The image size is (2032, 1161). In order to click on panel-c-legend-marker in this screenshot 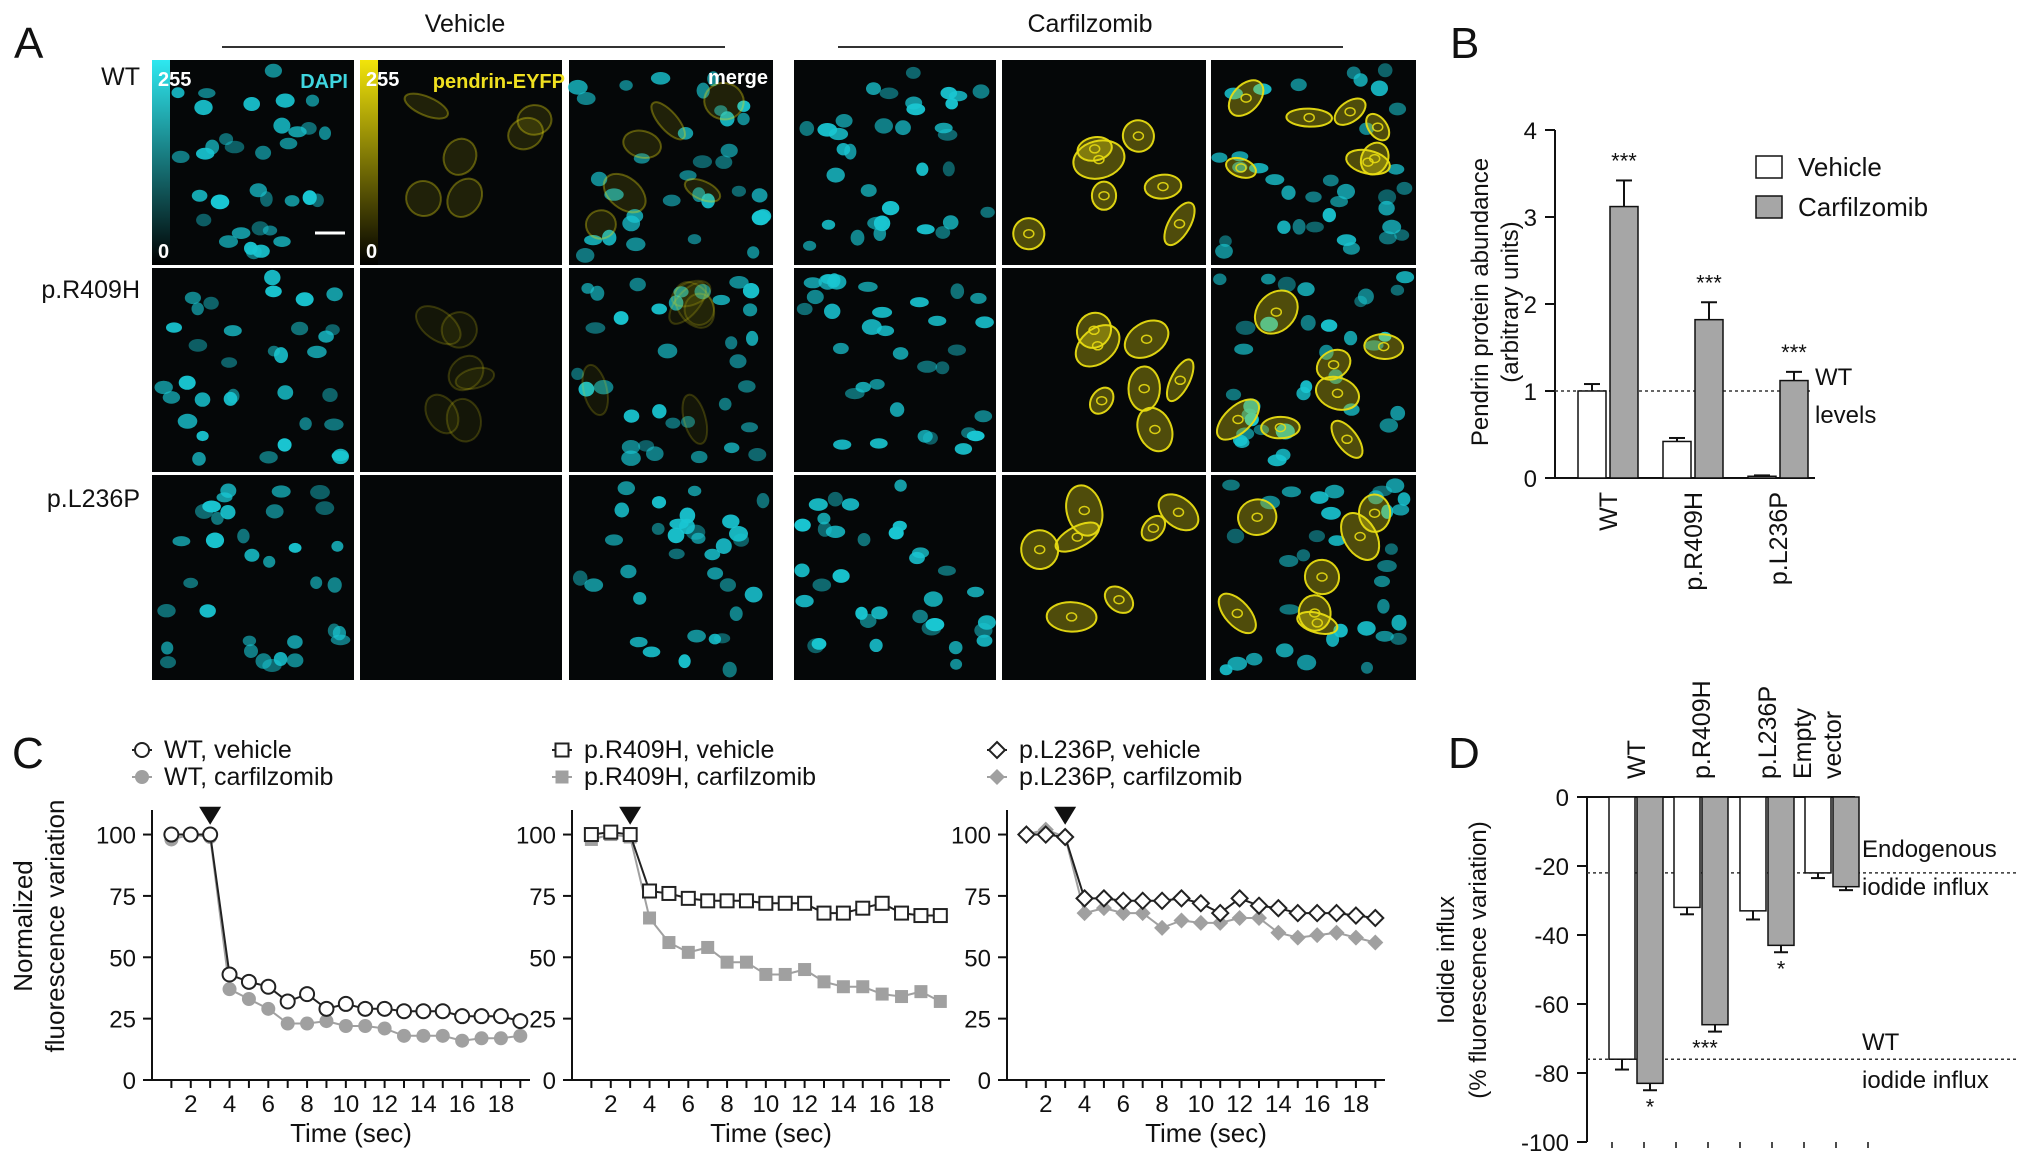, I will do `click(562, 750)`.